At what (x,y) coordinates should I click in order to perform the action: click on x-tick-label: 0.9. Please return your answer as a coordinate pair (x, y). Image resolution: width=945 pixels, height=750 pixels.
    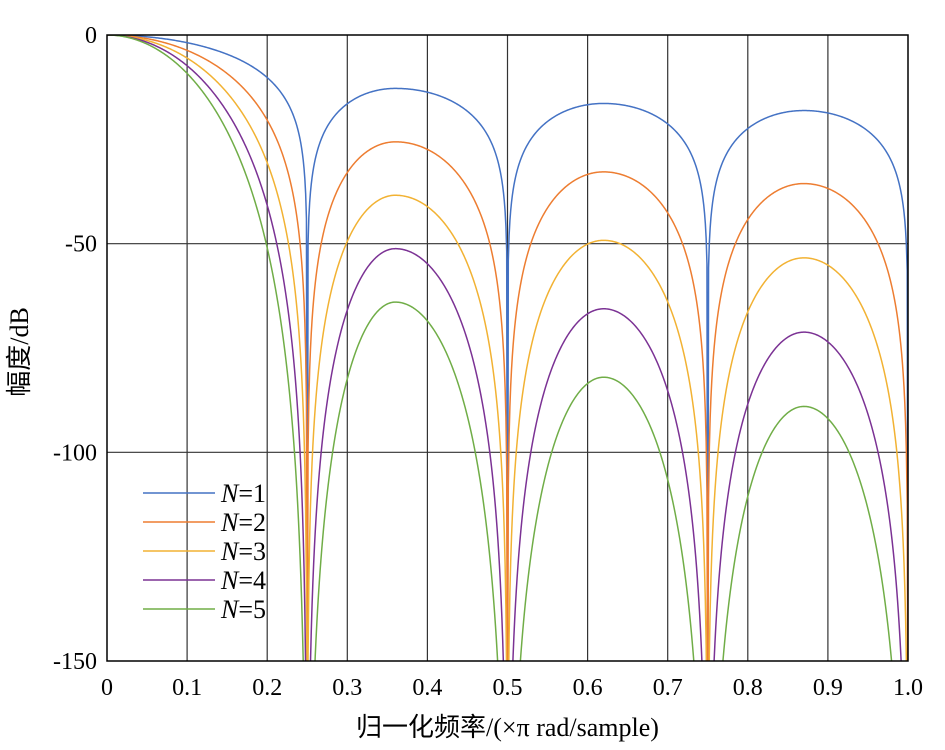
    Looking at the image, I should click on (828, 688).